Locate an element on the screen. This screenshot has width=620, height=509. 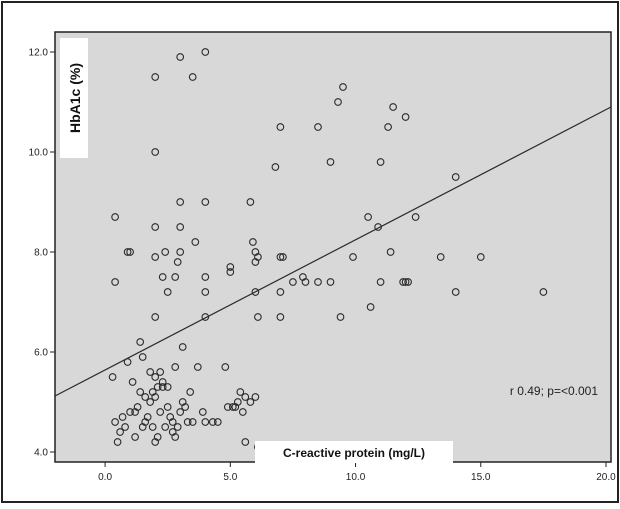
x-axis-label: C-reactive protein (mg/L) is located at coordinates (354, 453).